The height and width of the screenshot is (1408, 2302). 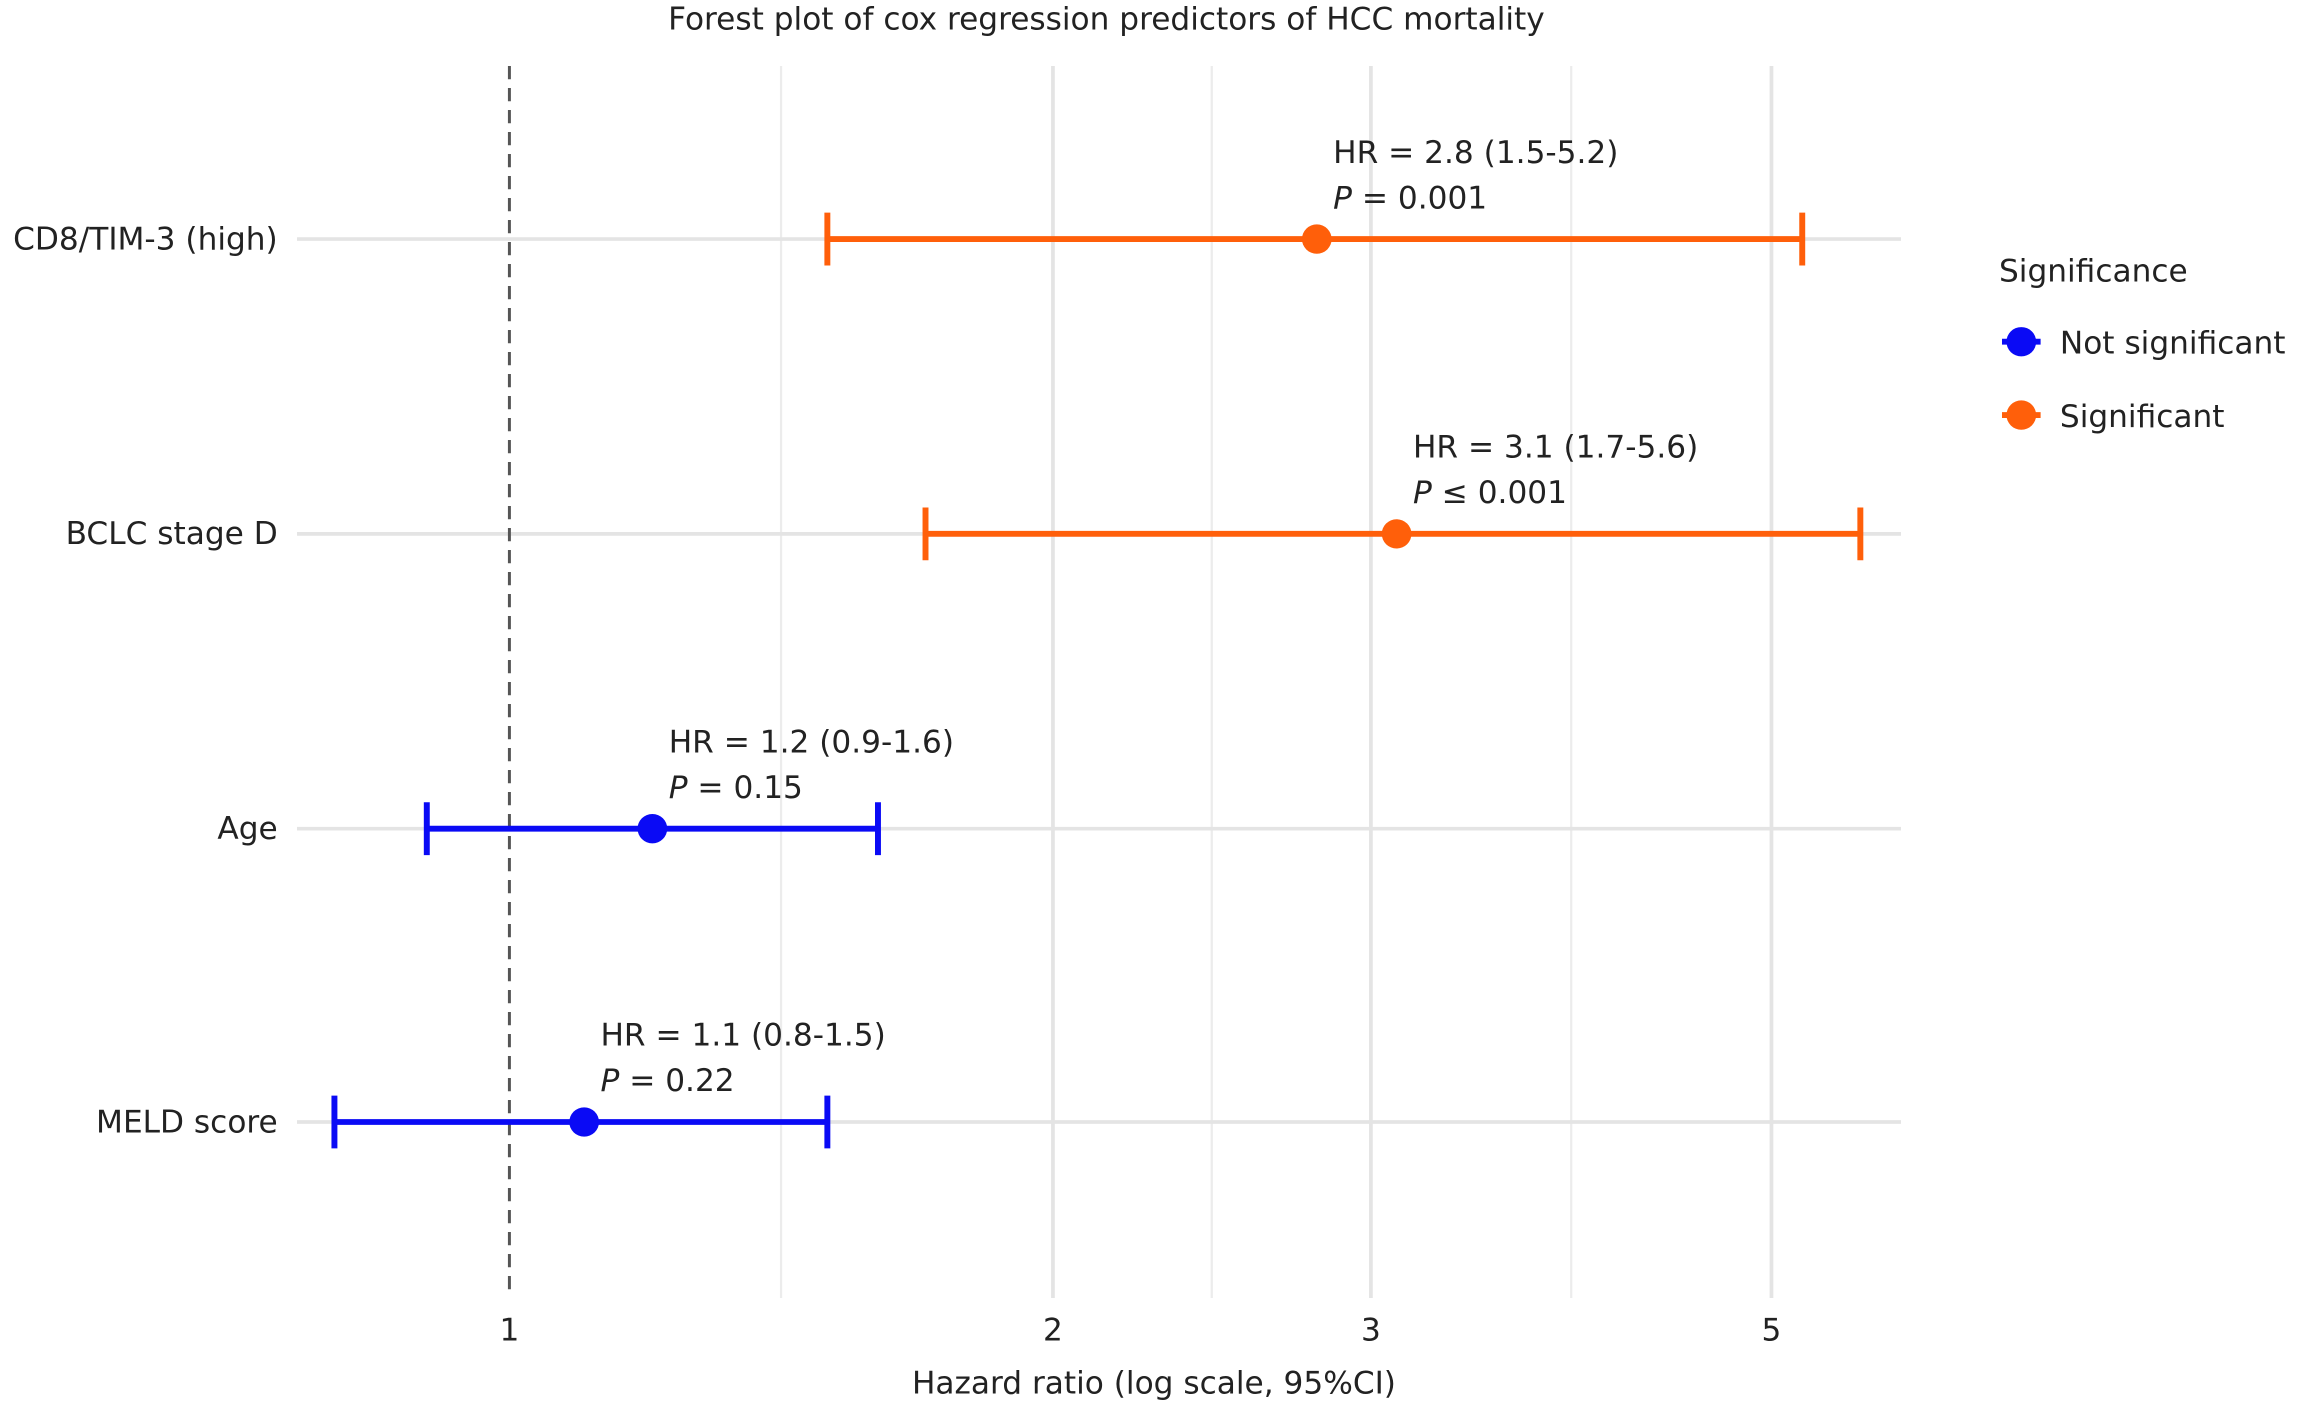 I want to click on forest-row: Age HR = 1.2 (0.9-1.6) P = 0.15, so click(x=585, y=790).